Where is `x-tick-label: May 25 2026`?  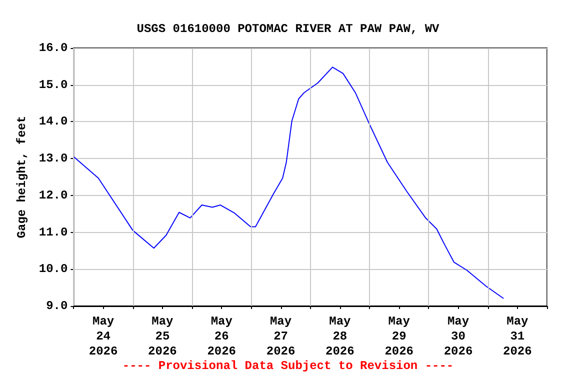 x-tick-label: May 25 2026 is located at coordinates (162, 336).